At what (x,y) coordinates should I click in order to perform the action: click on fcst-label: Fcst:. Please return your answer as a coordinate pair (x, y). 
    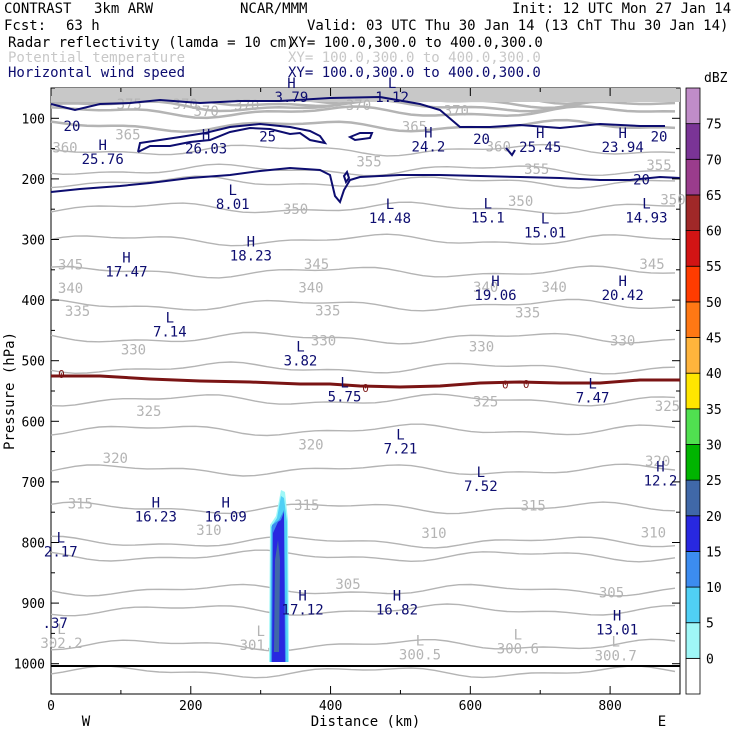
    Looking at the image, I should click on (25, 26).